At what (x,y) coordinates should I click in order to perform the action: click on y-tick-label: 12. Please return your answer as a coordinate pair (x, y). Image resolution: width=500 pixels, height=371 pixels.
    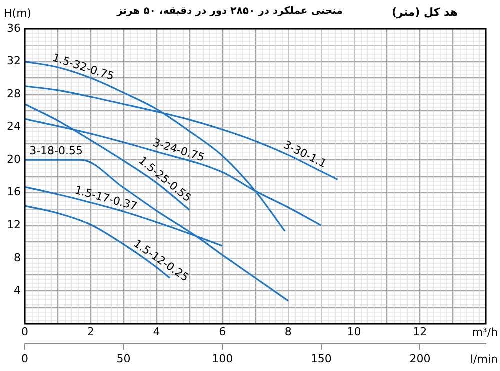
    Looking at the image, I should click on (14, 225).